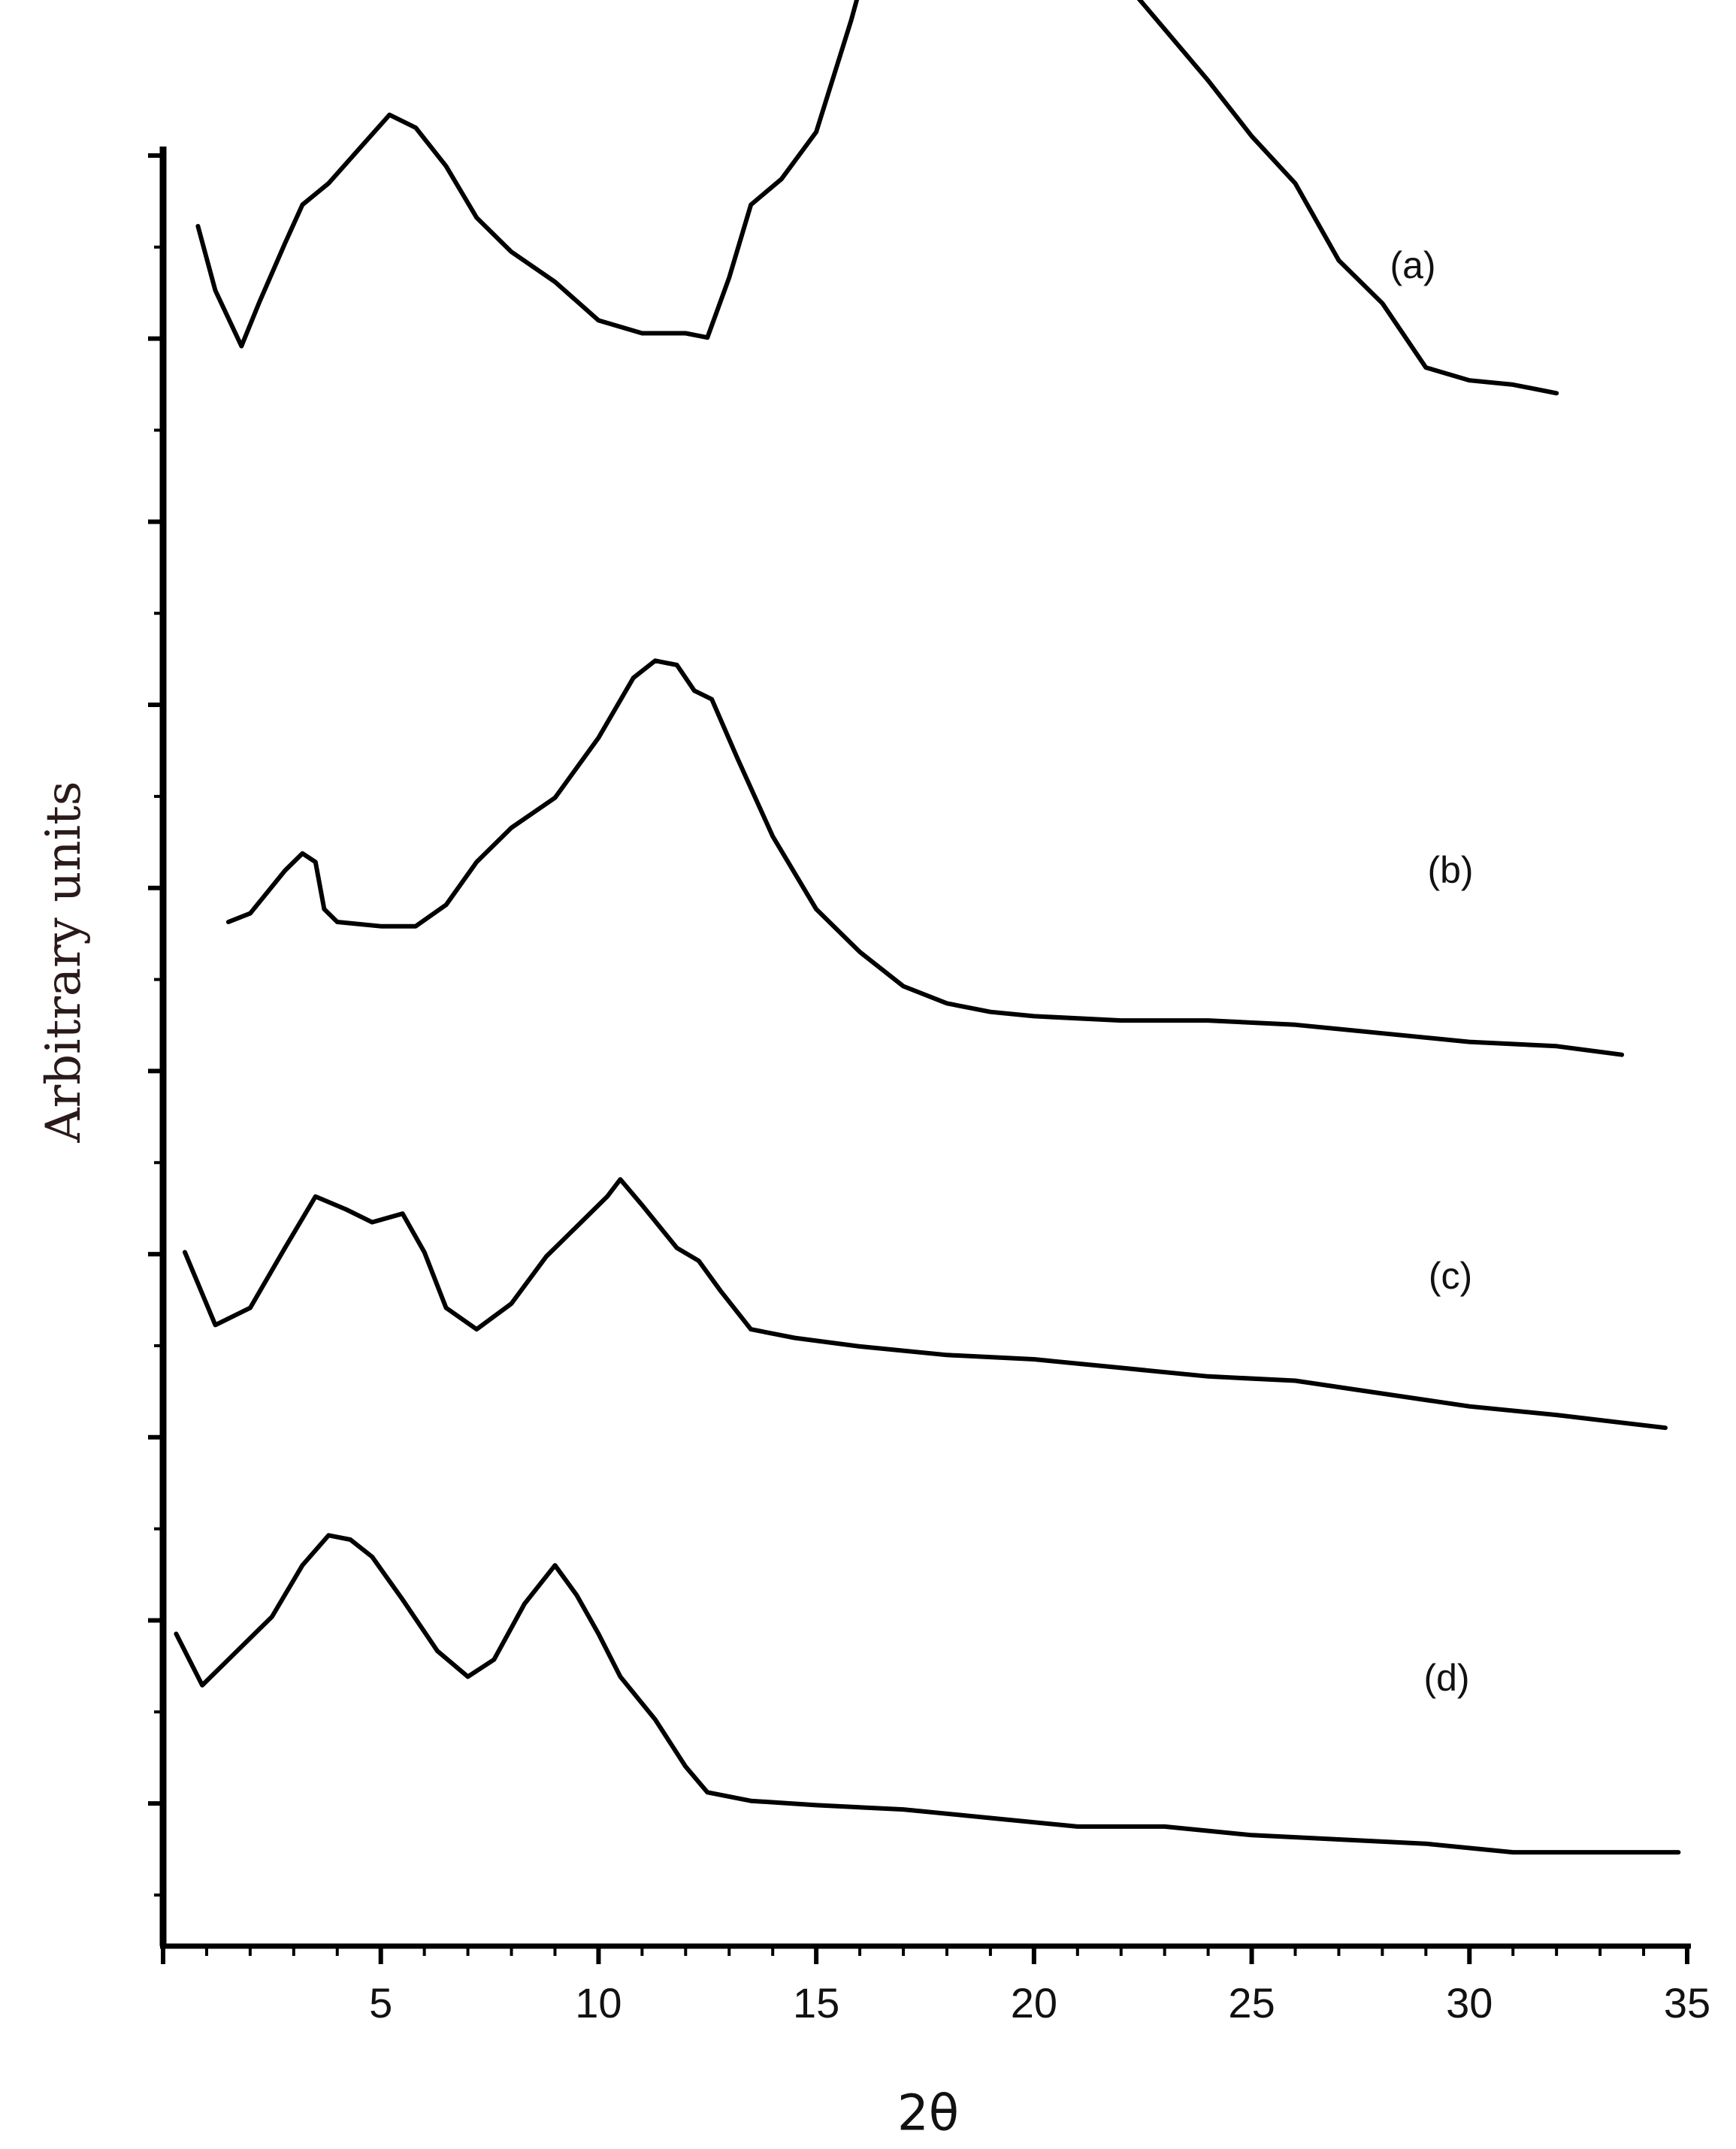 The image size is (1736, 2149). Describe the element at coordinates (1450, 1276) in the screenshot. I see `series-label-c: (c)` at that location.